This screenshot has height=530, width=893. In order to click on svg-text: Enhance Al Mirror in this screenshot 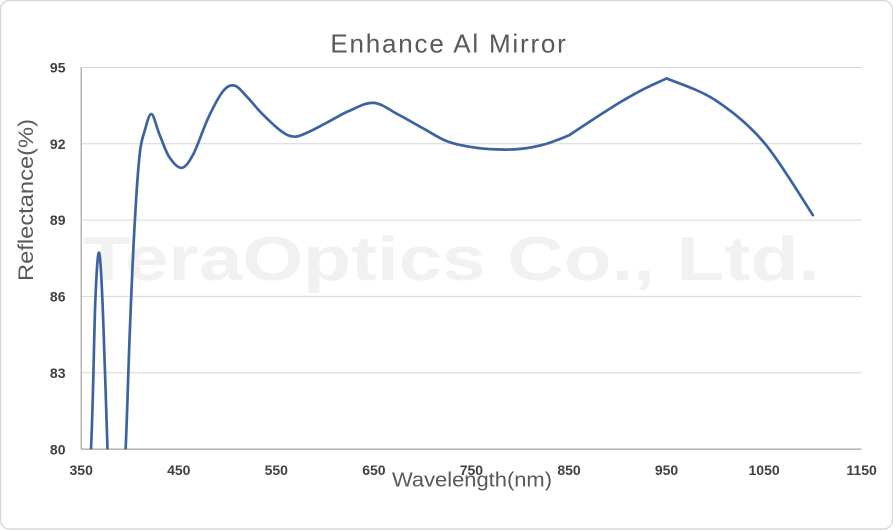, I will do `click(448, 44)`.